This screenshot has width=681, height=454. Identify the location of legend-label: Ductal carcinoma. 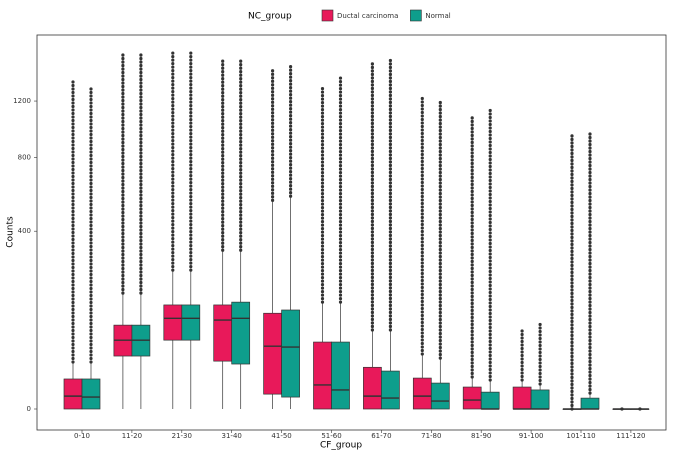
(367, 16).